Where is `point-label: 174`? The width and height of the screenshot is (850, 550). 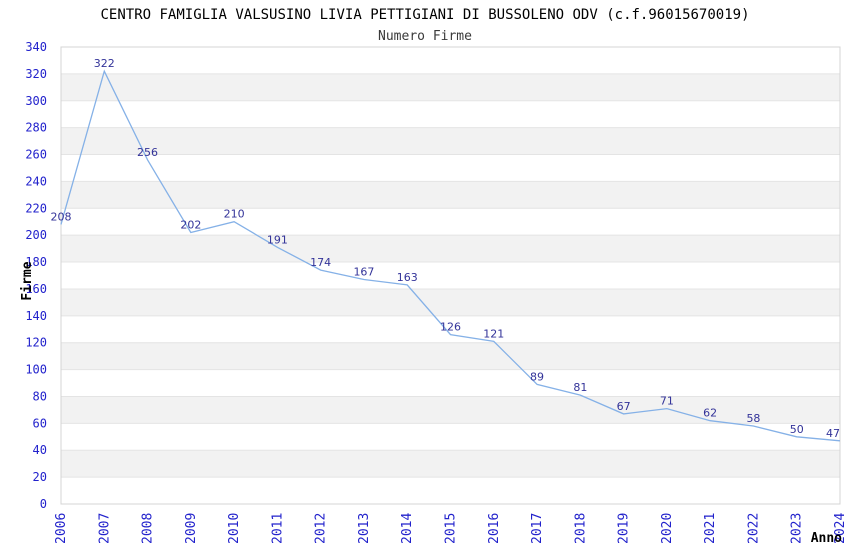
point-label: 174 is located at coordinates (320, 262).